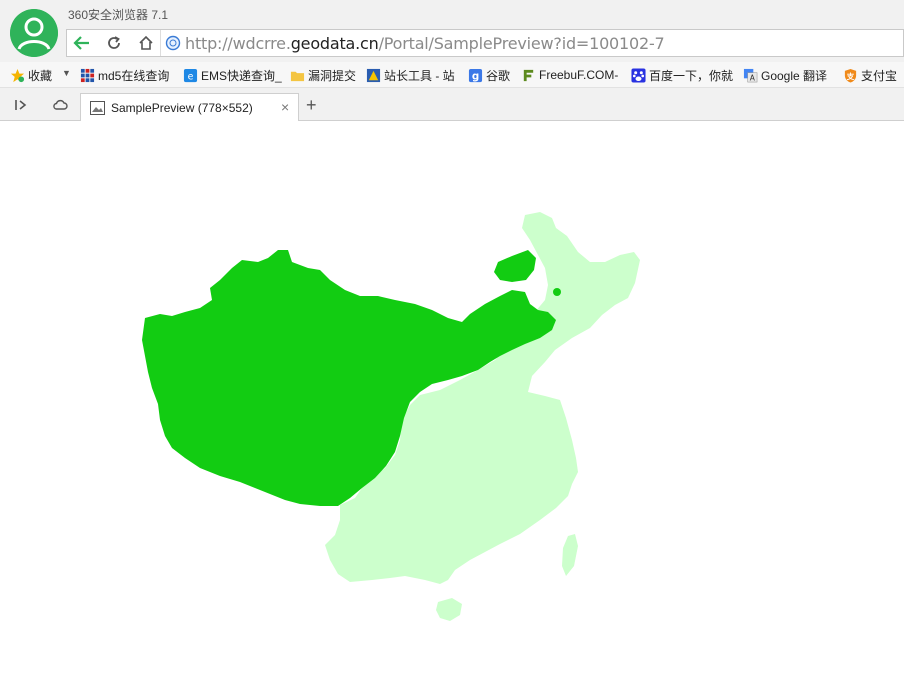 Image resolution: width=904 pixels, height=693 pixels. Describe the element at coordinates (785, 75) in the screenshot. I see `bookmark-google-translate: A Google 翻译` at that location.